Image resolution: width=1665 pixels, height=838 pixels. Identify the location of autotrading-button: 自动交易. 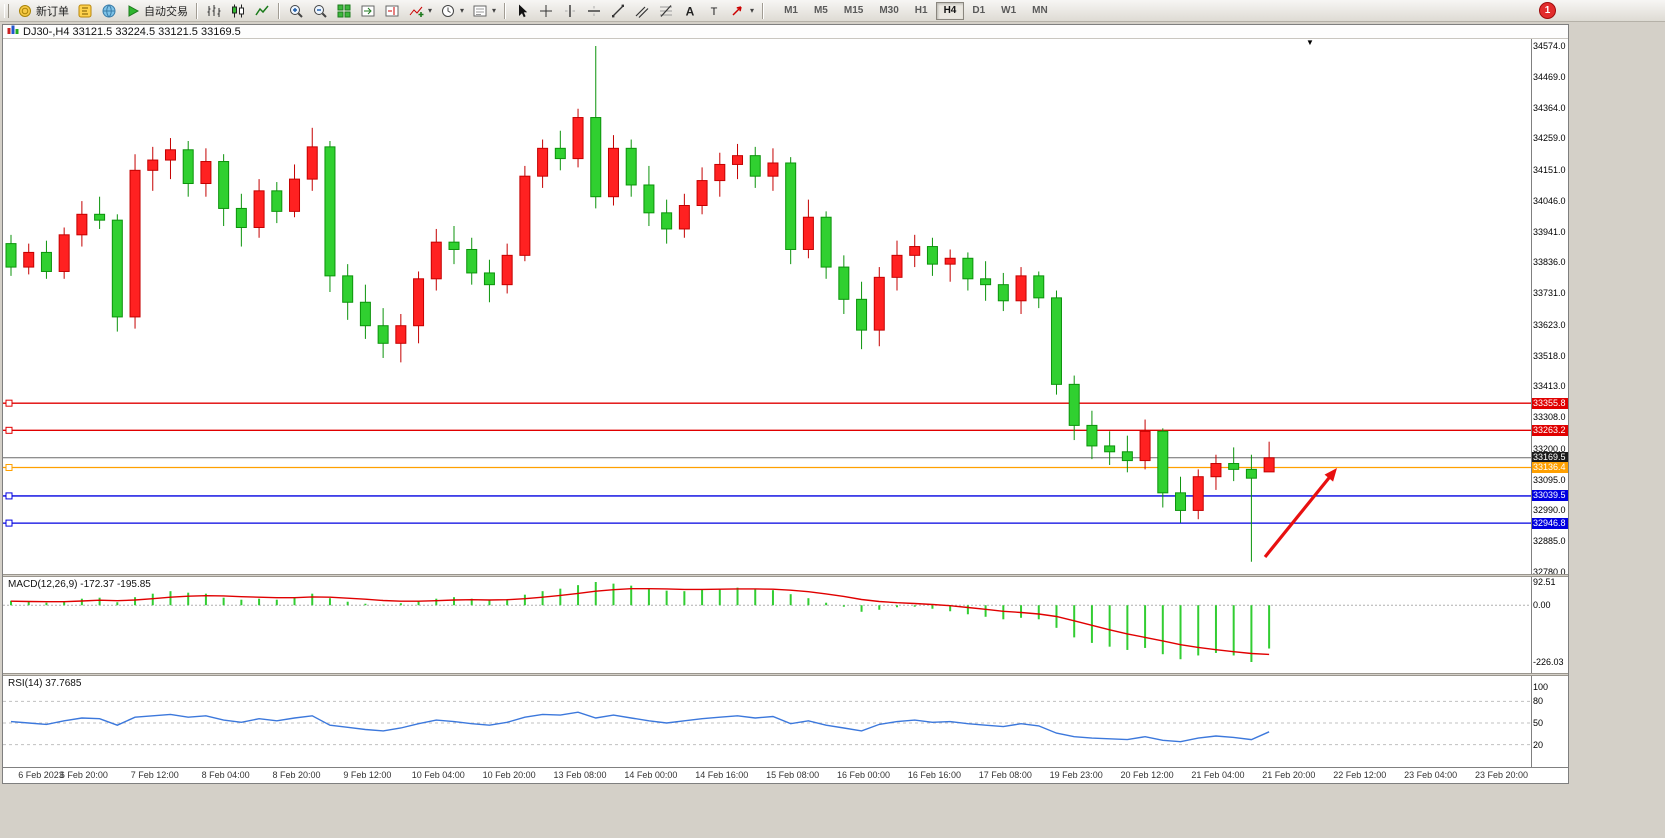
(156, 11).